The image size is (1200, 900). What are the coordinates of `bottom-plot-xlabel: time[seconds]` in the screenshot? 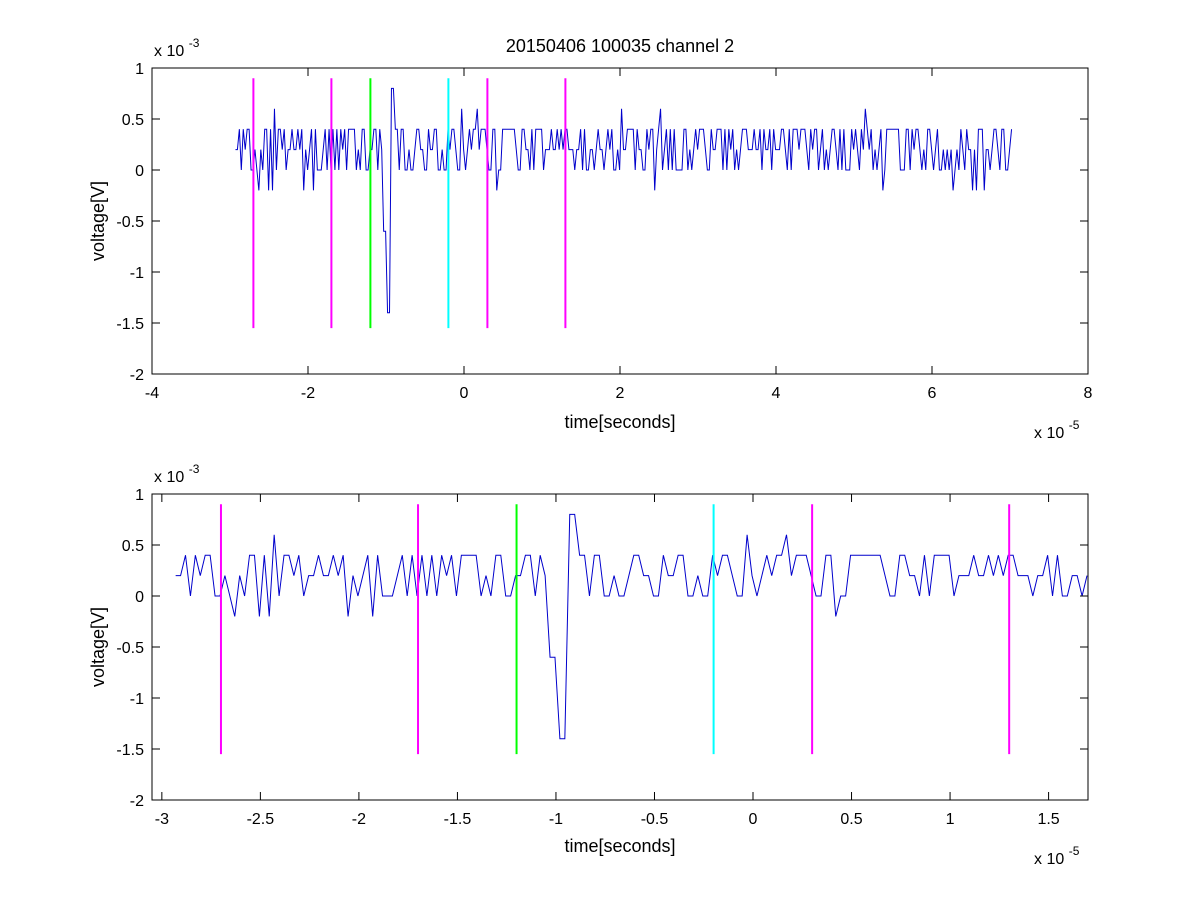 It's located at (619, 846).